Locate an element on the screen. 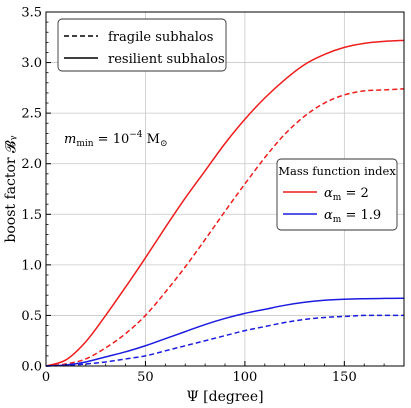  legend-resilient-label: resilient subhalos is located at coordinates (166, 59).